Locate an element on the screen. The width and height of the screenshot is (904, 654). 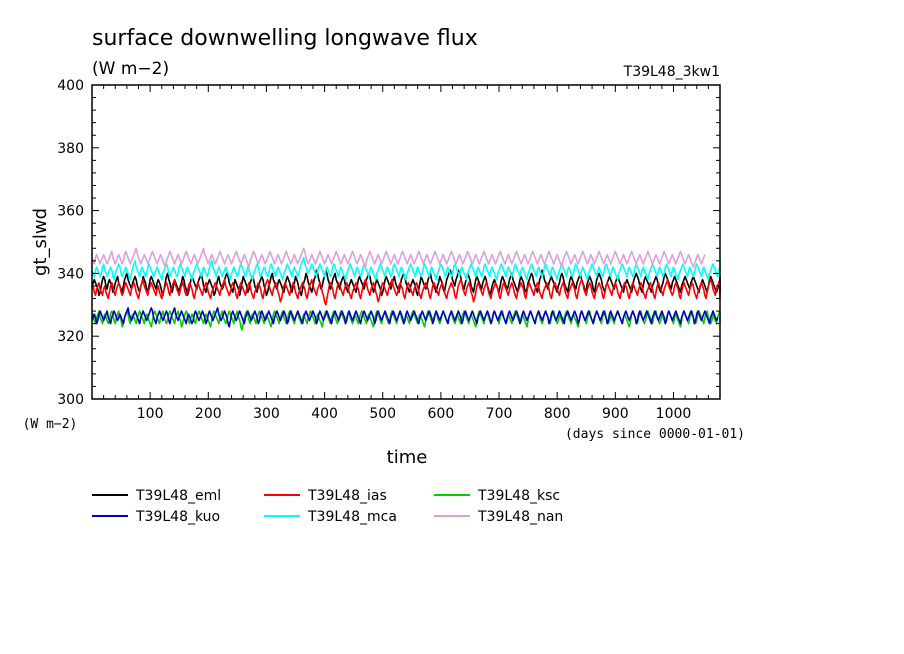
series-line-t39l48-mca is located at coordinates (406, 268).